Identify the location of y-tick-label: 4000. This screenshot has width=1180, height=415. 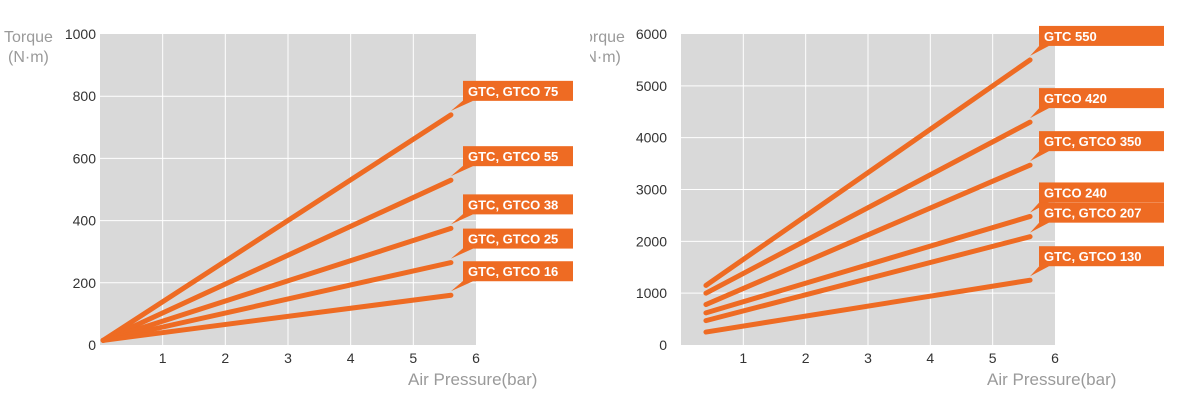
(651, 138).